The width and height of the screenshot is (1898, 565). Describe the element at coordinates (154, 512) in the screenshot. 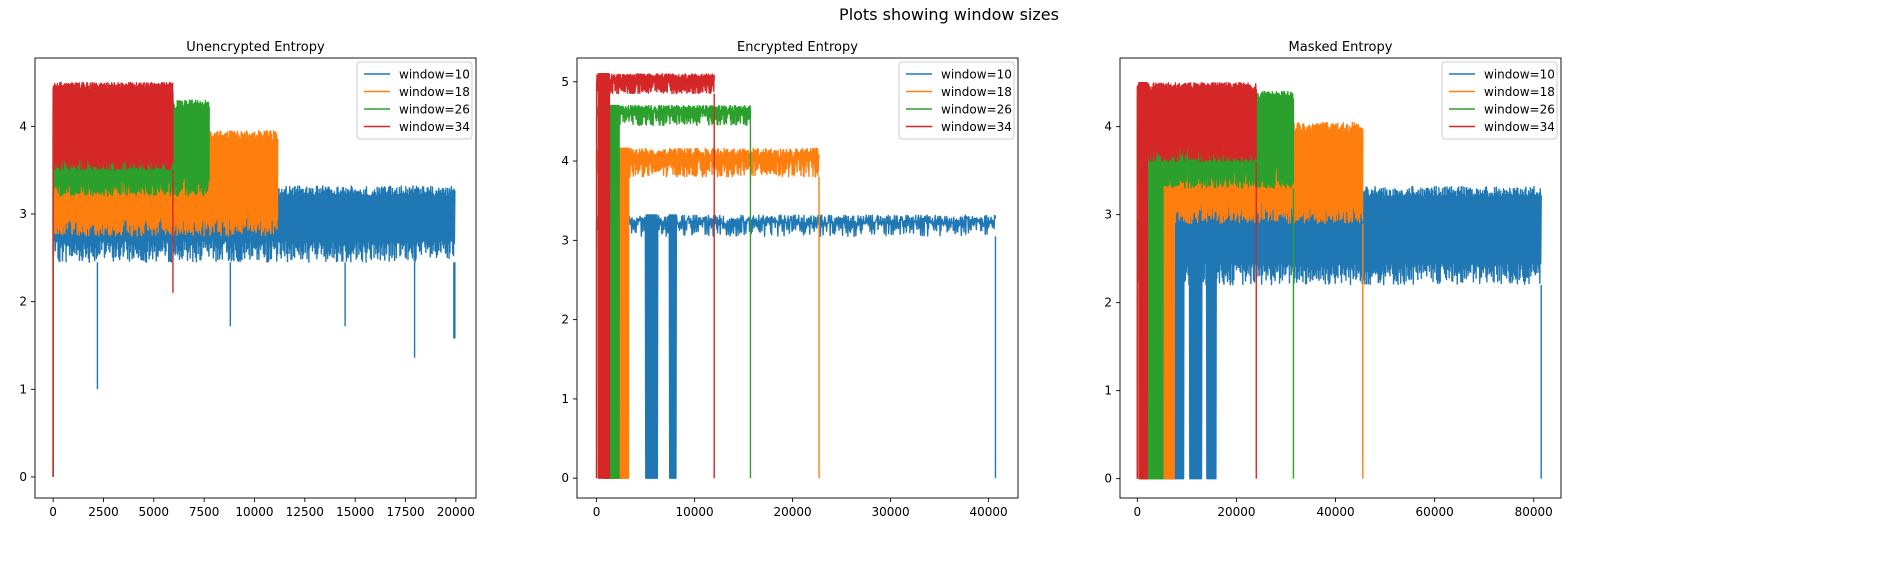

I see `x-tick-label: 5000` at that location.